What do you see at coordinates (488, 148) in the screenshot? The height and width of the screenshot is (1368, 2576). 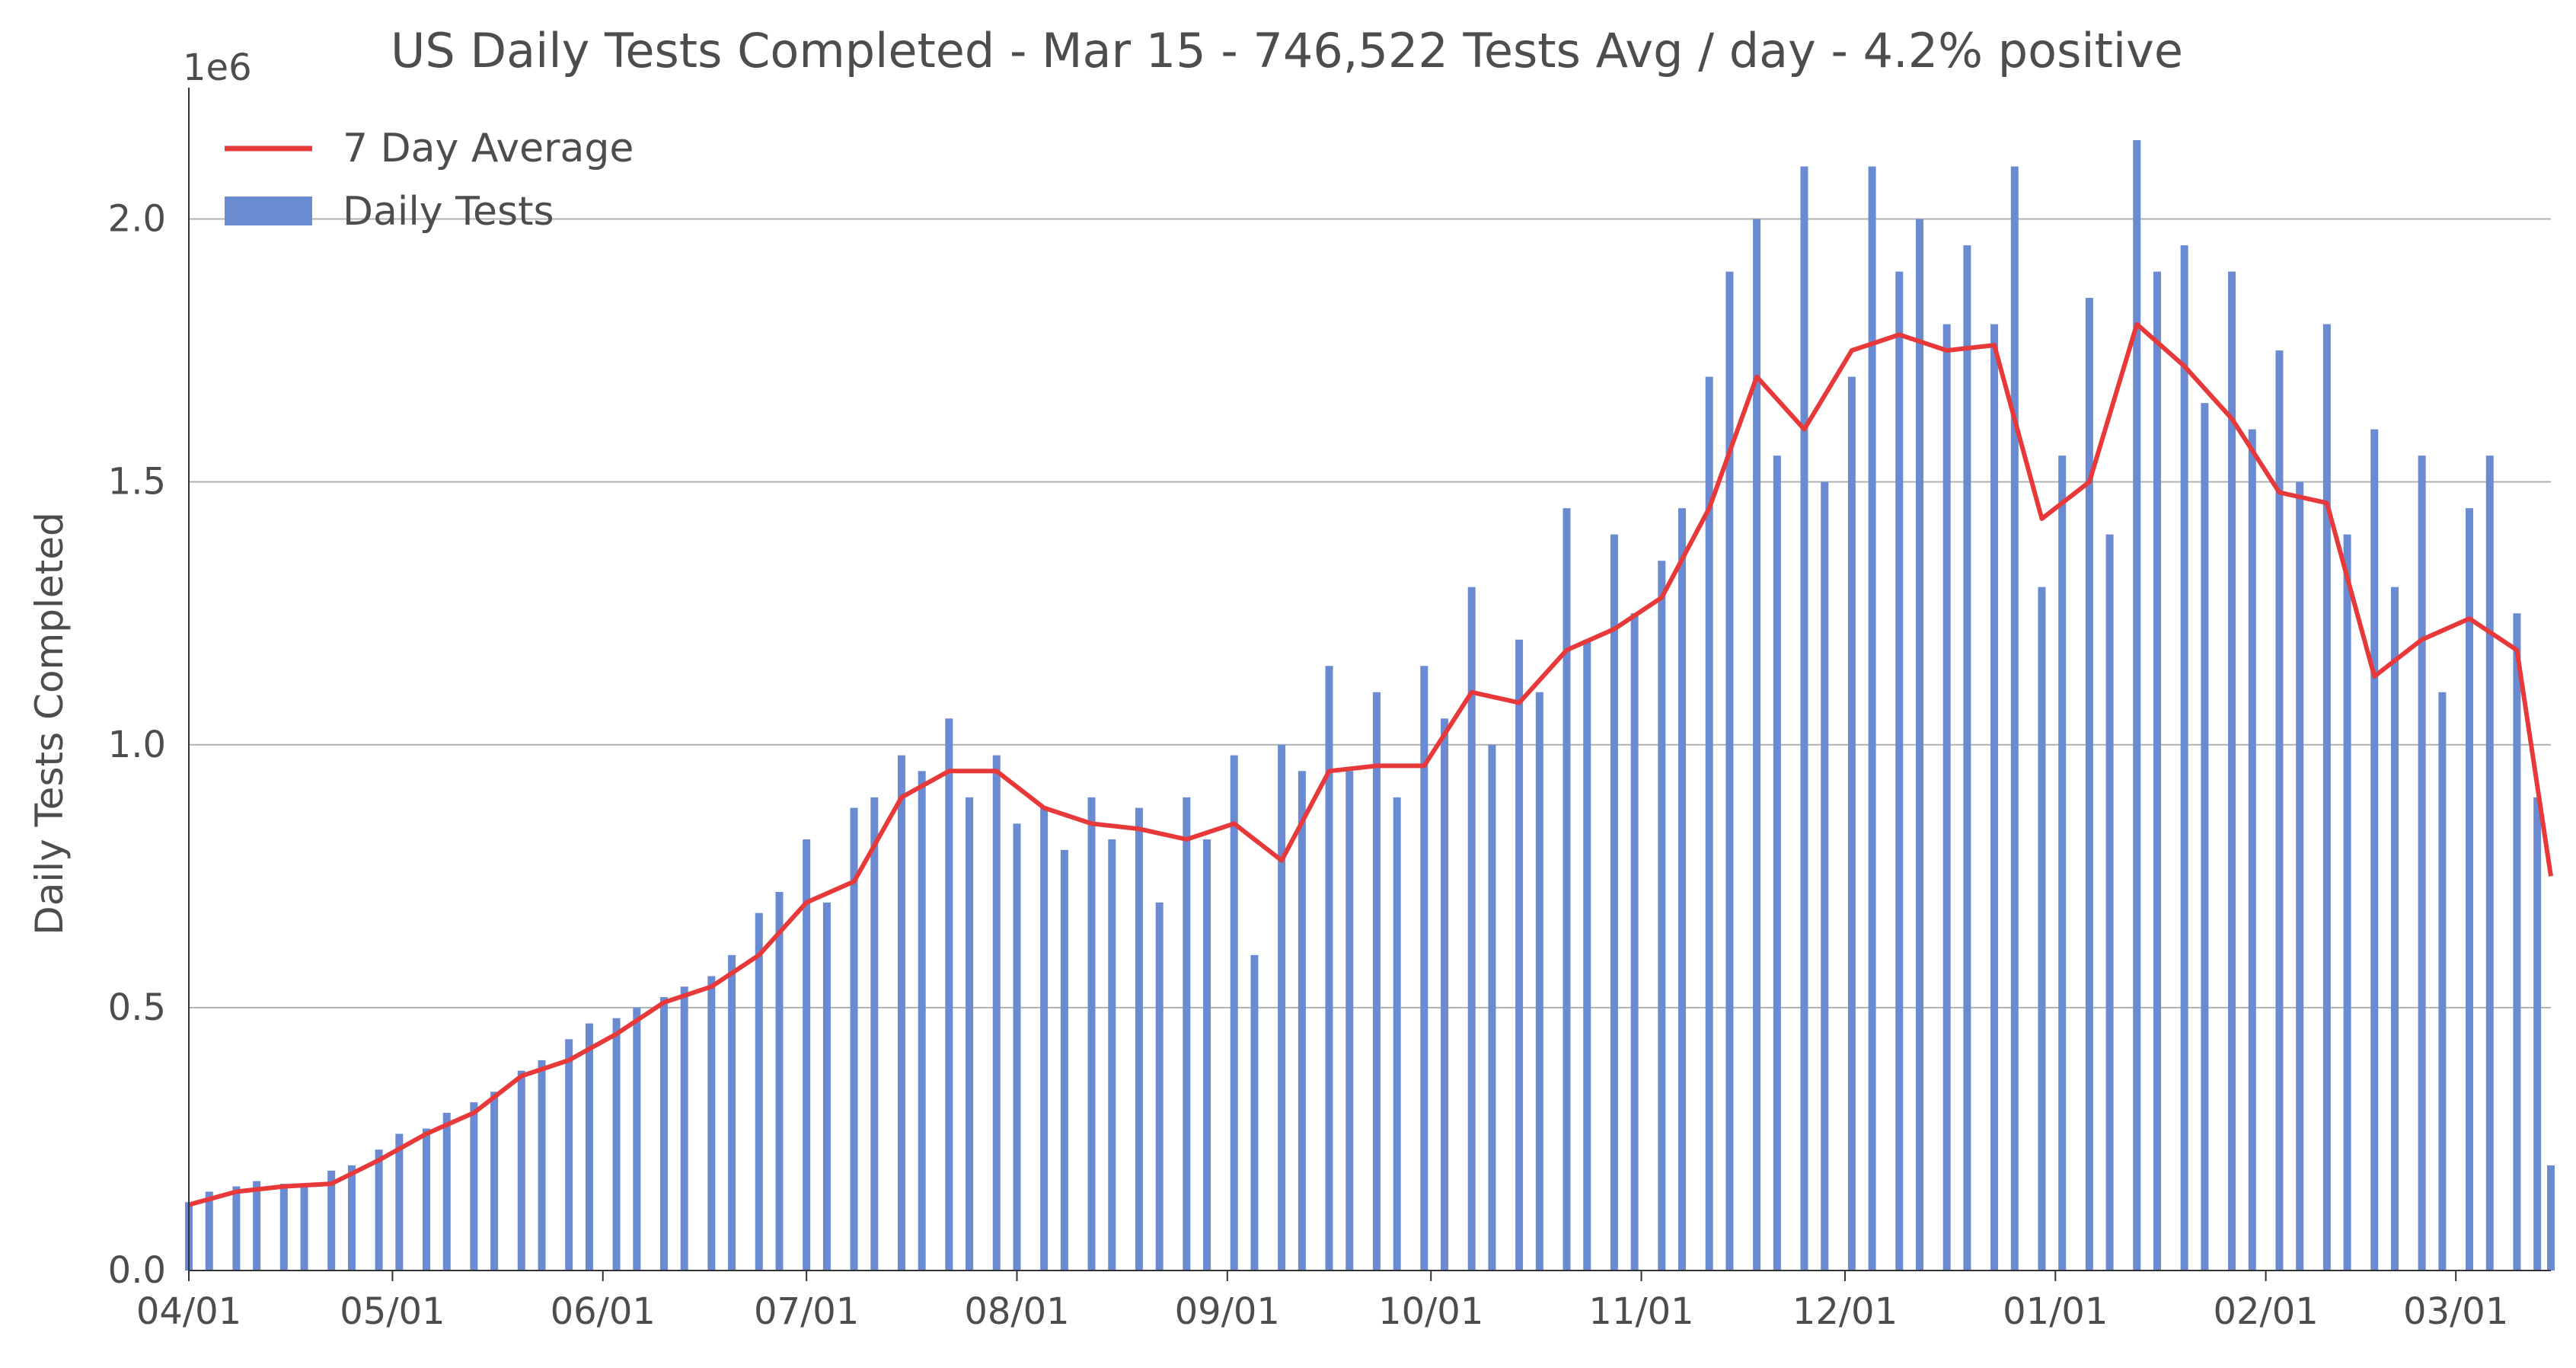 I see `legend-line-label: 7 Day Average` at bounding box center [488, 148].